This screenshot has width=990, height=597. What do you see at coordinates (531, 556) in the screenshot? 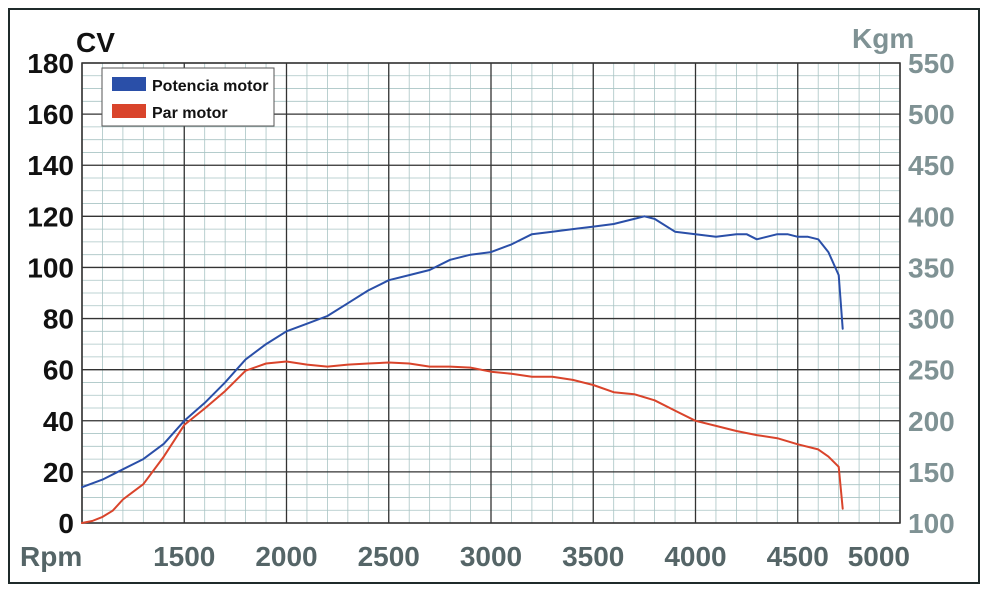
I see `x-axis-ticks: 1500 2000 2500 3000 3500 4000 4500 5000` at bounding box center [531, 556].